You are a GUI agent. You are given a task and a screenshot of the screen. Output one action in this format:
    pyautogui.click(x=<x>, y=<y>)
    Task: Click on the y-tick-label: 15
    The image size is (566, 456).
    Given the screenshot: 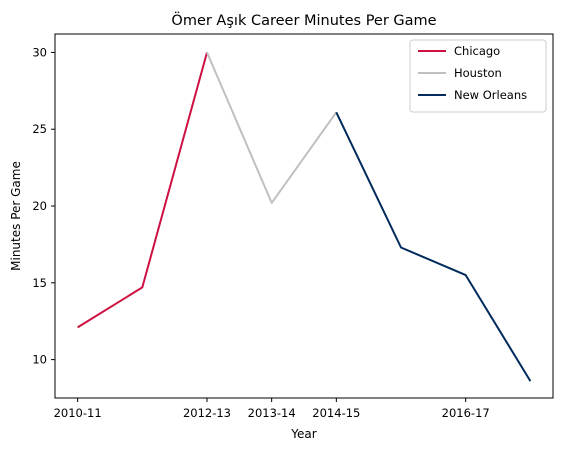 What is the action you would take?
    pyautogui.click(x=39, y=283)
    